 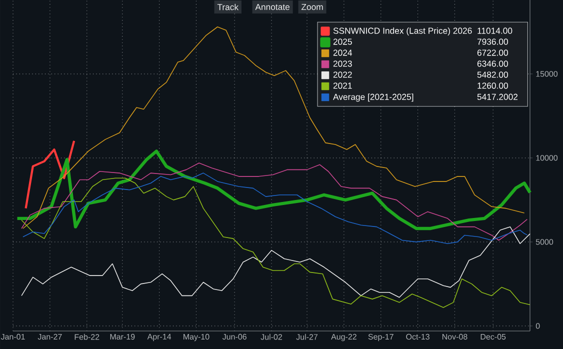 What do you see at coordinates (492, 53) in the screenshot?
I see `annotation: 6722.00` at bounding box center [492, 53].